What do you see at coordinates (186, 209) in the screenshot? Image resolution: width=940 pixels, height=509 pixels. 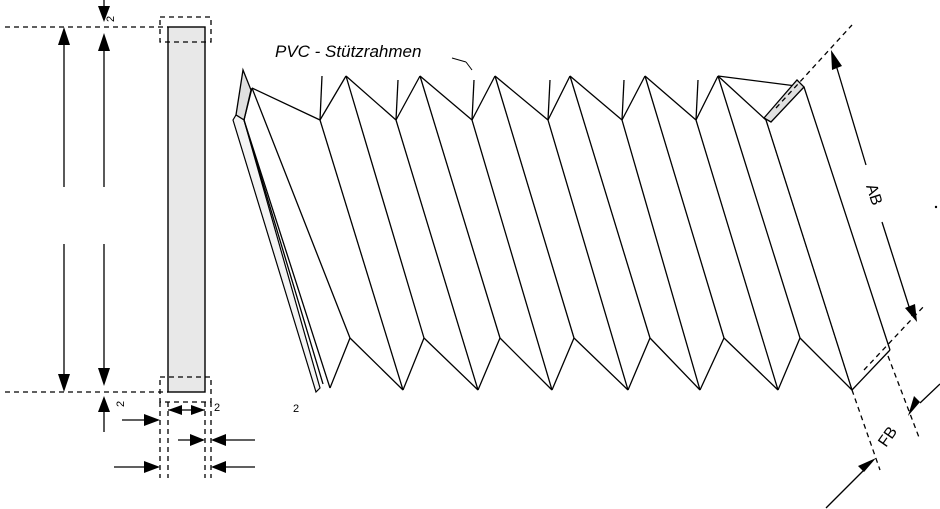 I see `frame-profile` at bounding box center [186, 209].